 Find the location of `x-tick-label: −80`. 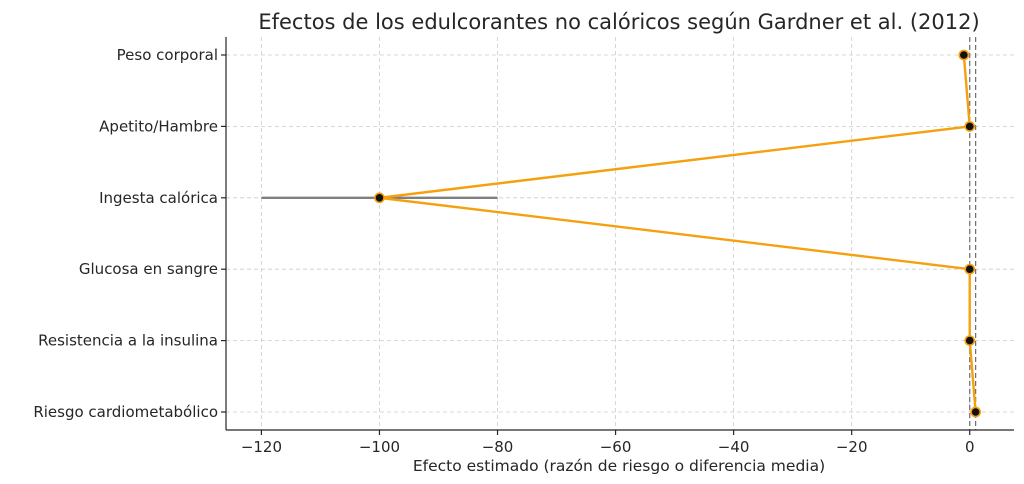

x-tick-label: −80 is located at coordinates (498, 447).